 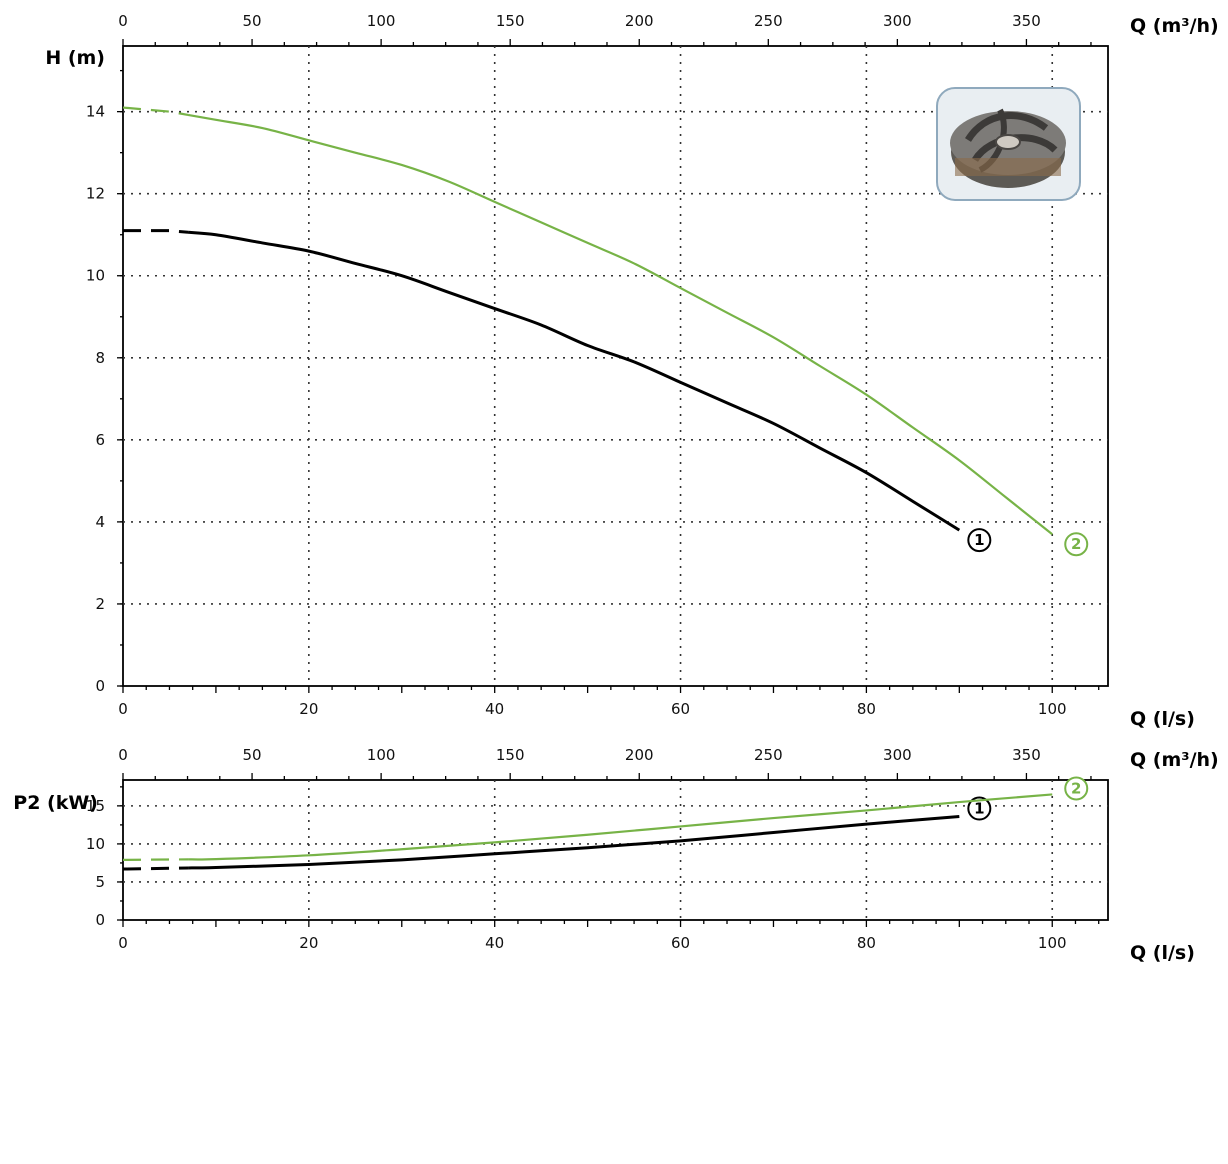 I want to click on y-tick-label: 2, so click(x=100, y=604).